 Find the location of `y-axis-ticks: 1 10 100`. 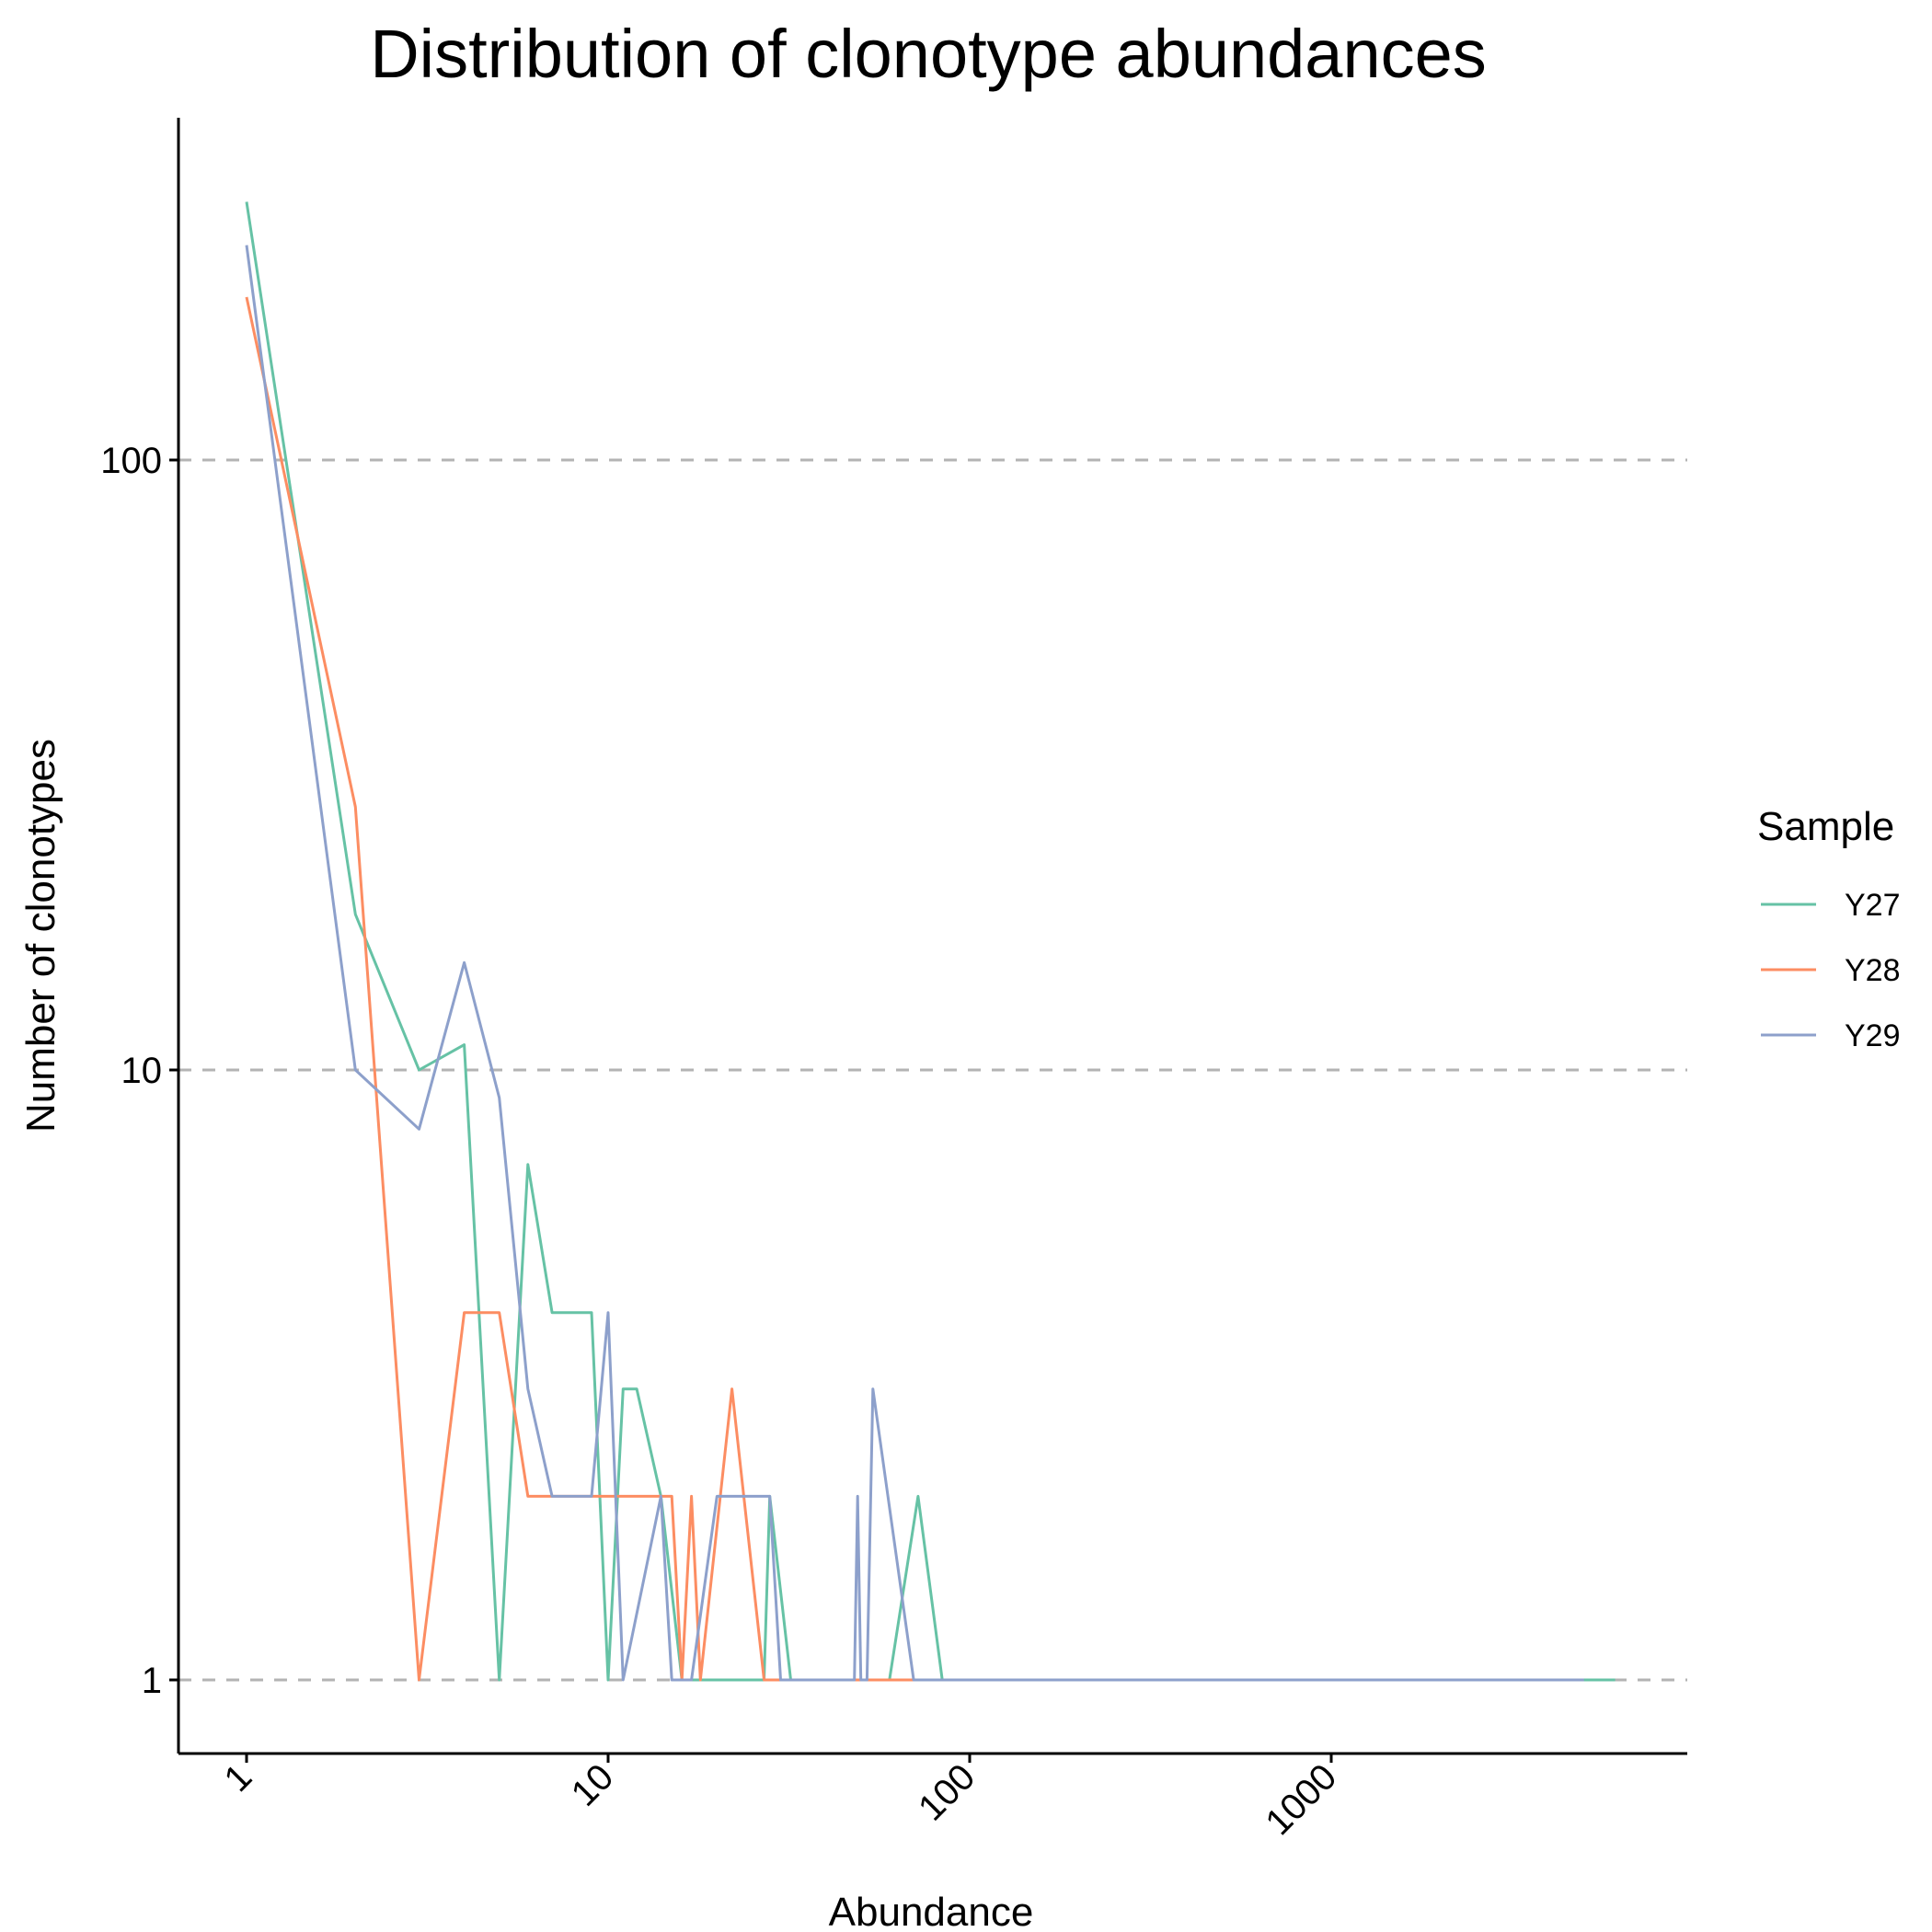

y-axis-ticks: 1 10 100 is located at coordinates (139, 1071).